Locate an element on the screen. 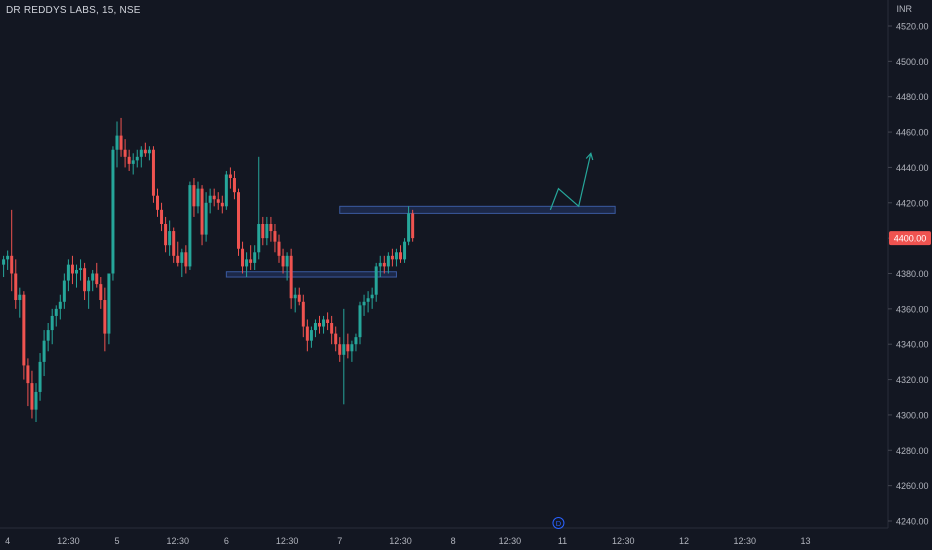 This screenshot has width=932, height=550. zone-rectangle is located at coordinates (311, 274).